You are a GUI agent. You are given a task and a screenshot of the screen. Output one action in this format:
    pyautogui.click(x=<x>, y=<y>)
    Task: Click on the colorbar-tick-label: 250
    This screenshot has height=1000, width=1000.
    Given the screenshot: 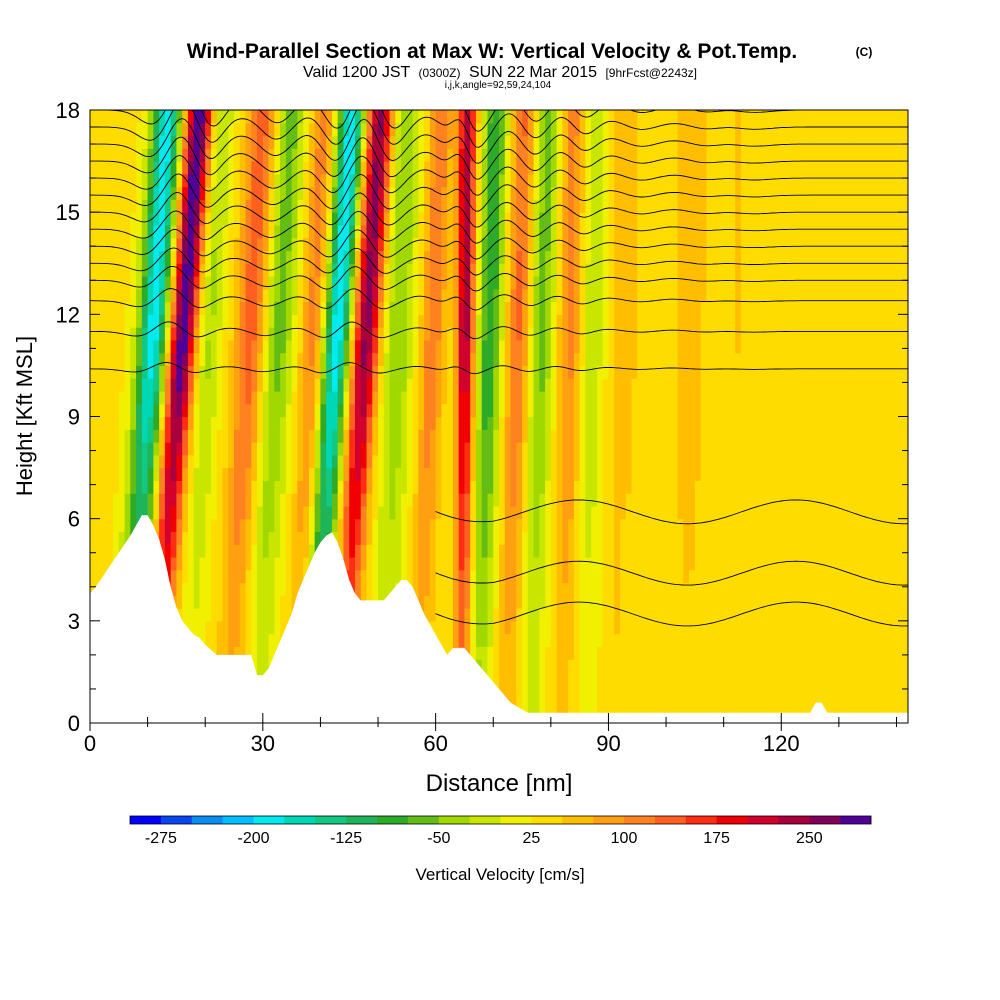 What is the action you would take?
    pyautogui.click(x=809, y=838)
    